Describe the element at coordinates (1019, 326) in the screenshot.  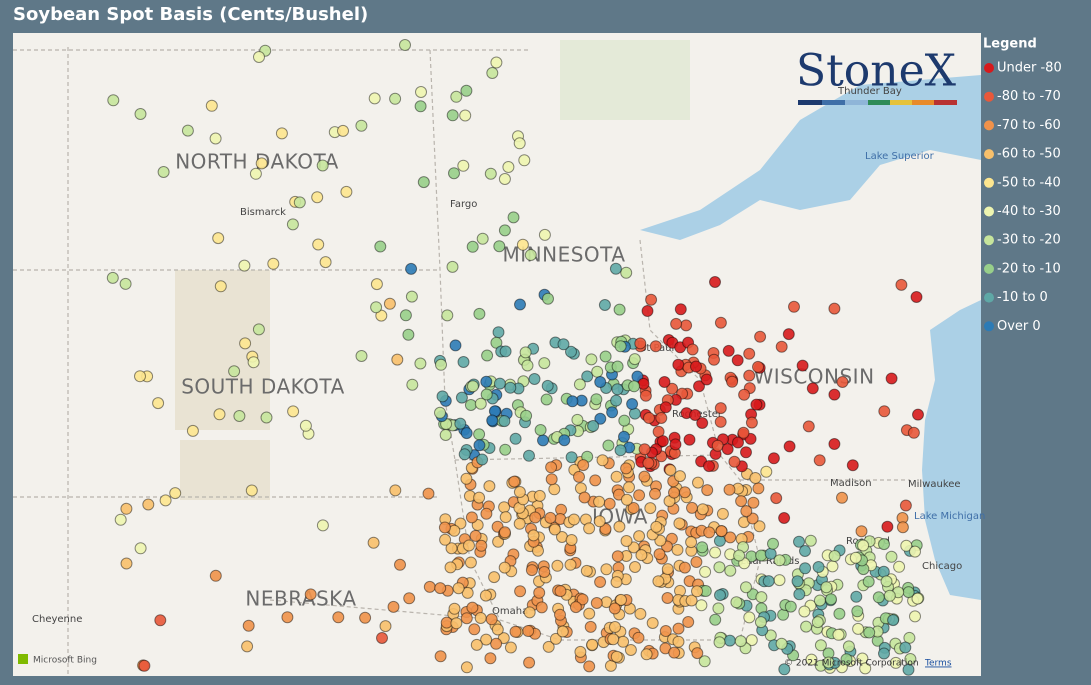
I see `legend-label: Over 0` at that location.